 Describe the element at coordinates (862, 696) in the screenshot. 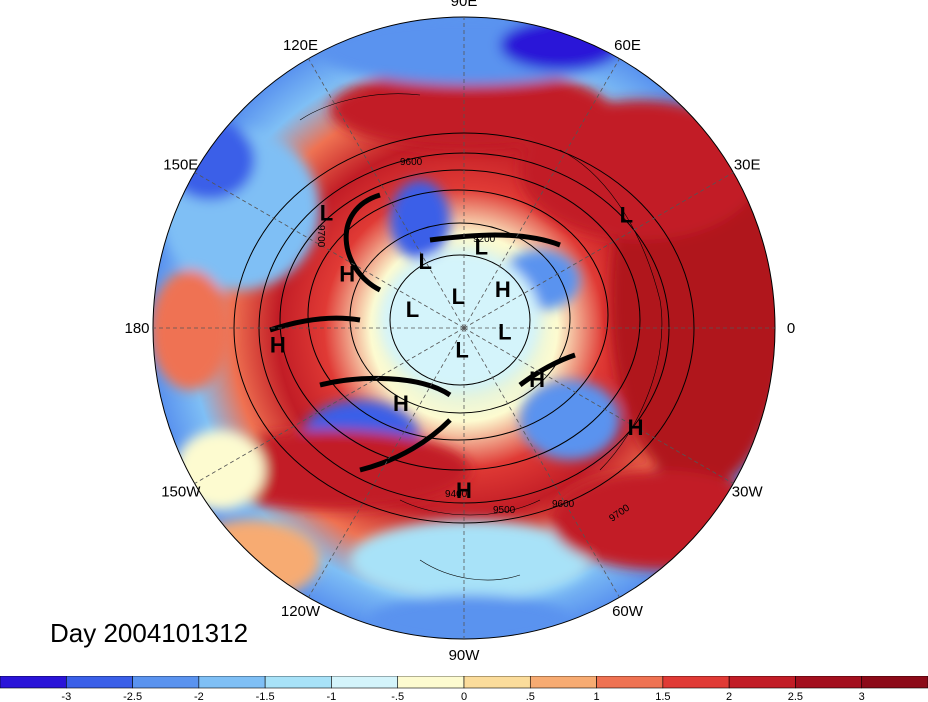

I see `colorbar-tick-label: 3` at that location.